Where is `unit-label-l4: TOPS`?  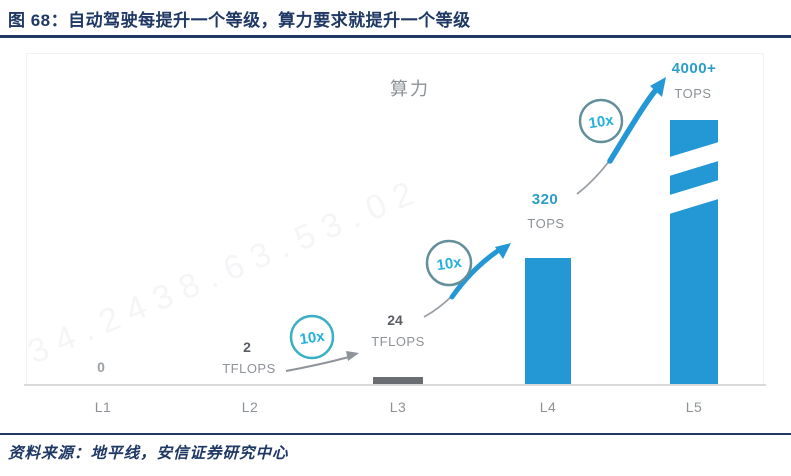
unit-label-l4: TOPS is located at coordinates (546, 223).